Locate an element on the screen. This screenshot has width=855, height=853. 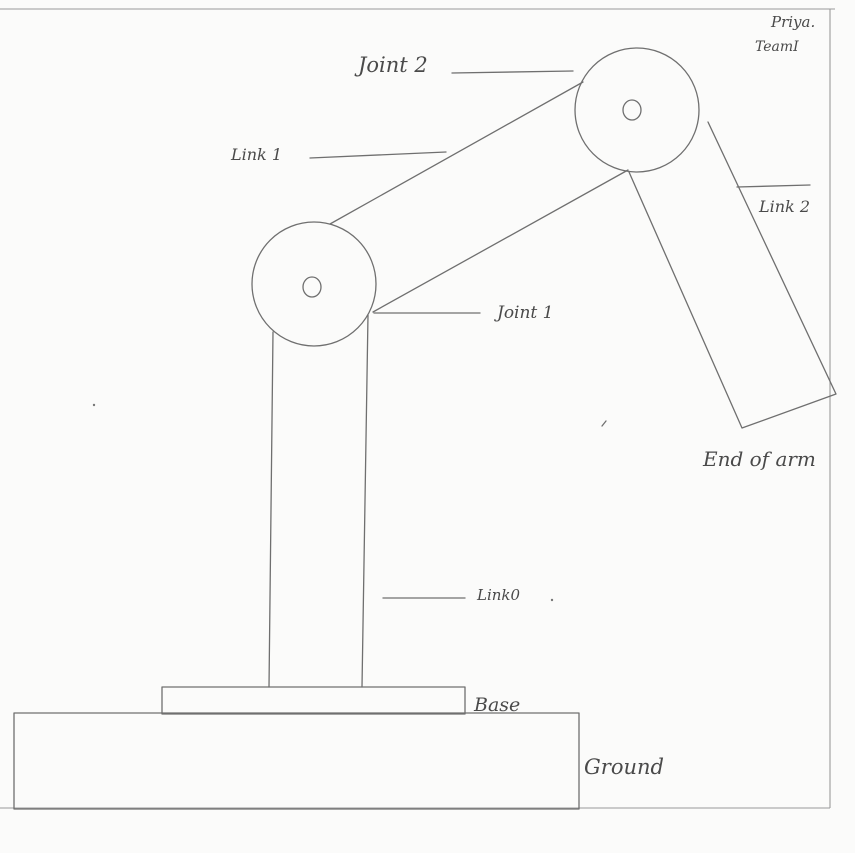
label-joint-1: Joint 1 is located at coordinates (524, 313).